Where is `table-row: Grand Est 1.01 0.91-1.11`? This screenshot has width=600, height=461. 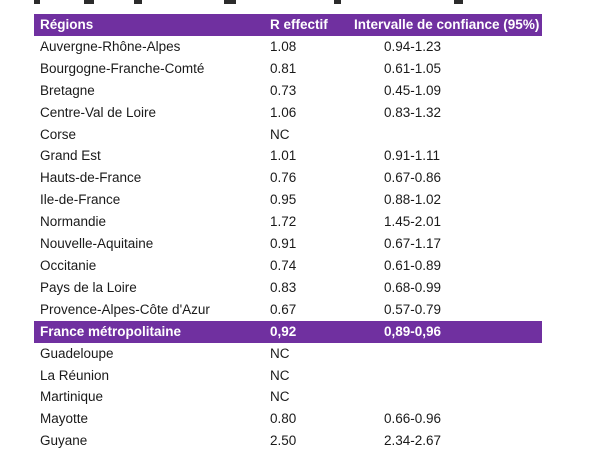
table-row: Grand Est 1.01 0.91-1.11 is located at coordinates (288, 156).